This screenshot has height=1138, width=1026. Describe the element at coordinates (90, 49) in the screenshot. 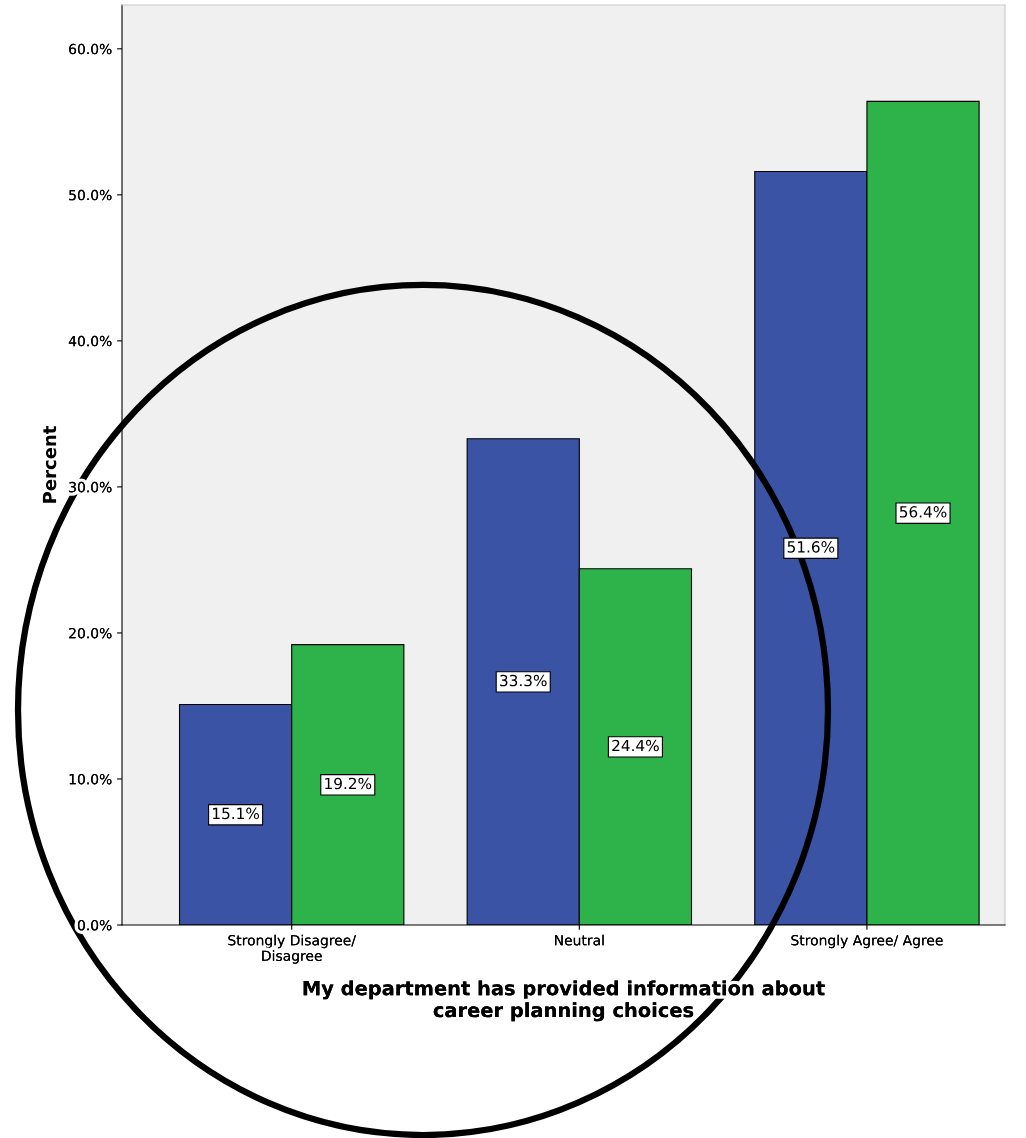

I see `y-tick-label: 60.0%` at that location.